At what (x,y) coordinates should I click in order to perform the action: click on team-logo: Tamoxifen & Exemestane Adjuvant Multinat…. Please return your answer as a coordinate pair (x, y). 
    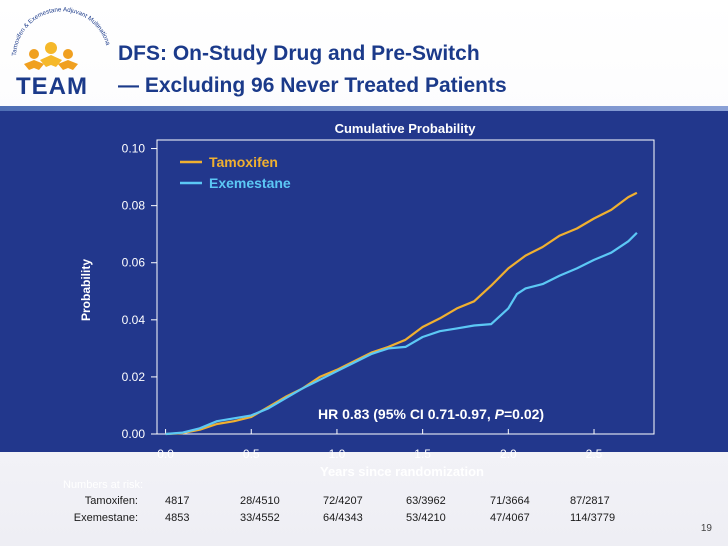
    Looking at the image, I should click on (59, 50).